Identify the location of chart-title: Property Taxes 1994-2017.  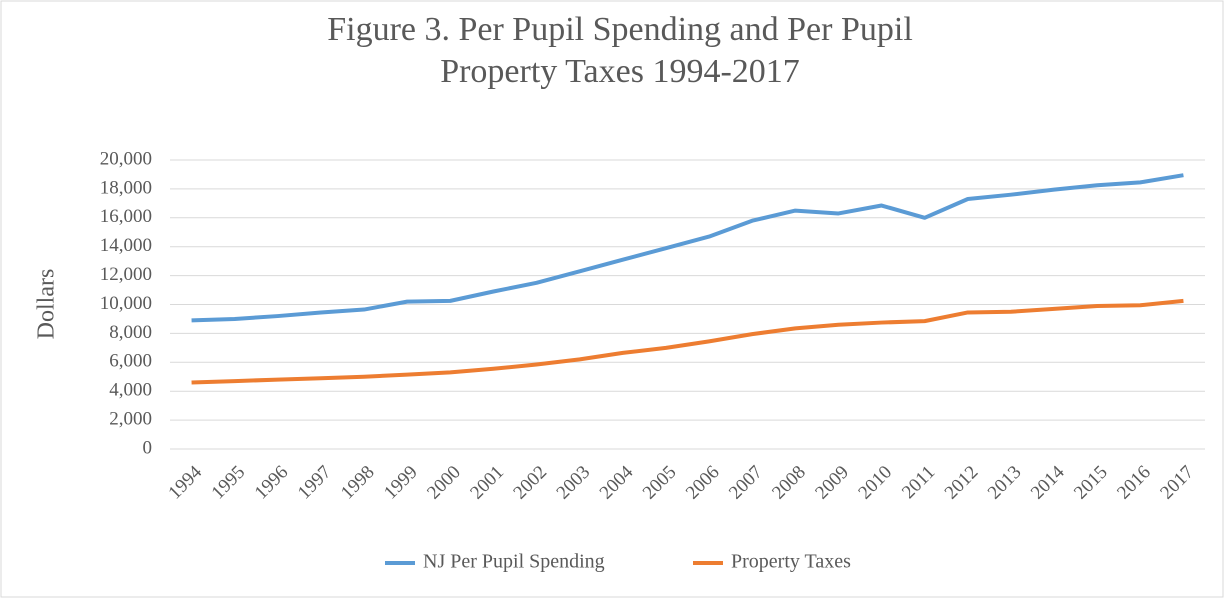
(620, 71).